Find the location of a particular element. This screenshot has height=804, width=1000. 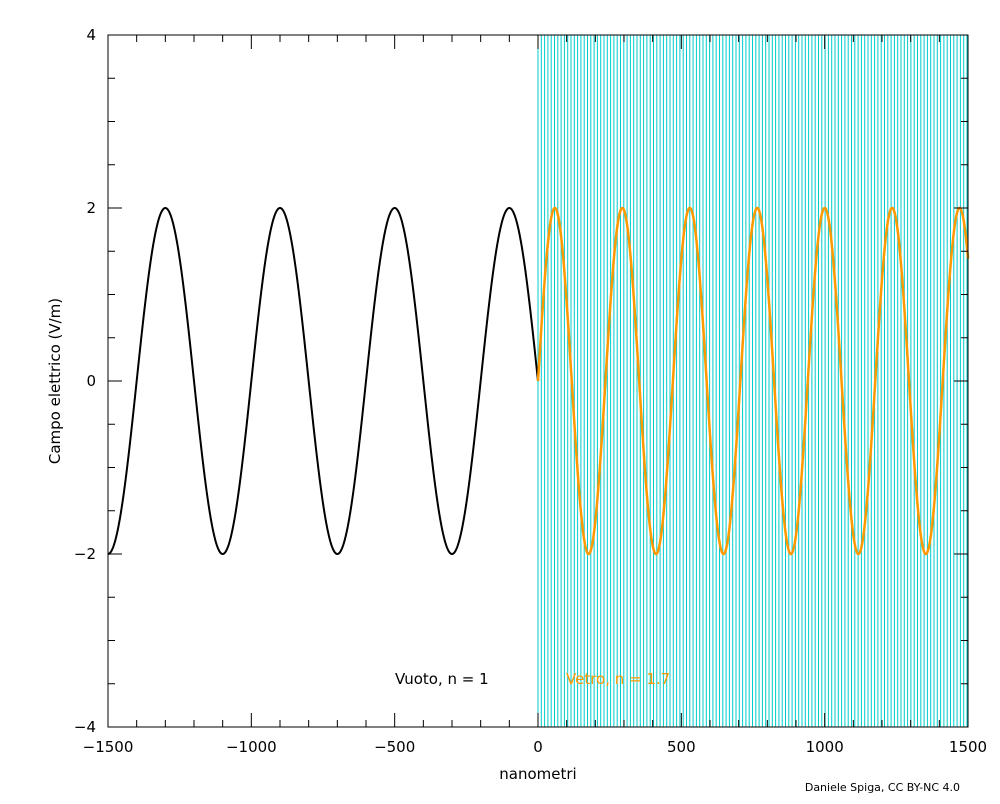

x-tick-label: 0 is located at coordinates (538, 747).